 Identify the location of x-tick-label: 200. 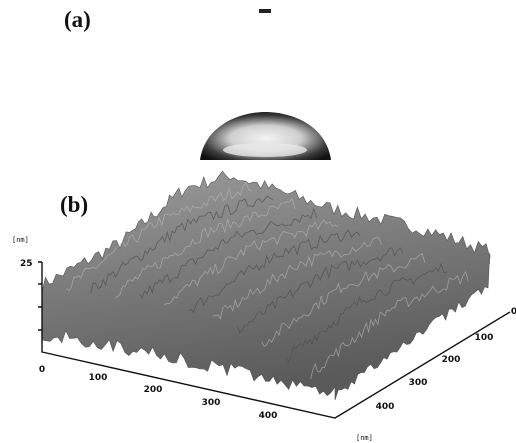
(153, 390).